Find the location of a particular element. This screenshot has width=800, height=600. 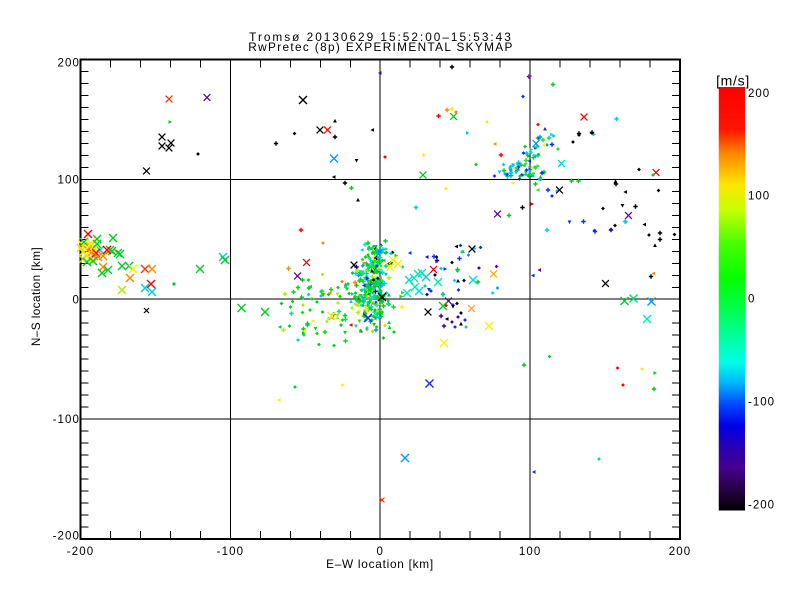

svg-text: N–S location [km] is located at coordinates (36, 296).